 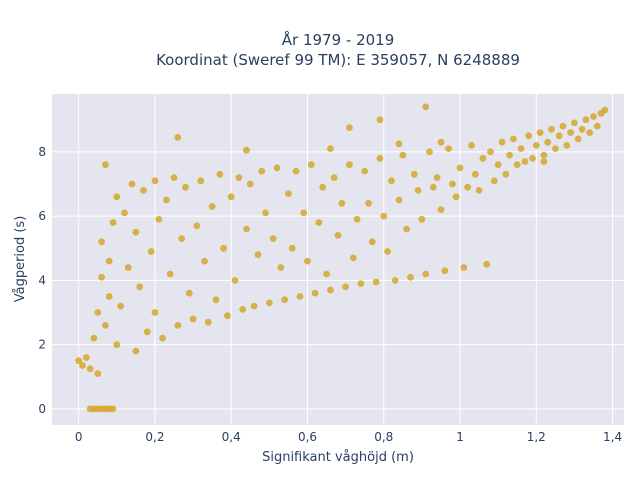 I want to click on y-tick-label: 6, so click(x=42, y=216).